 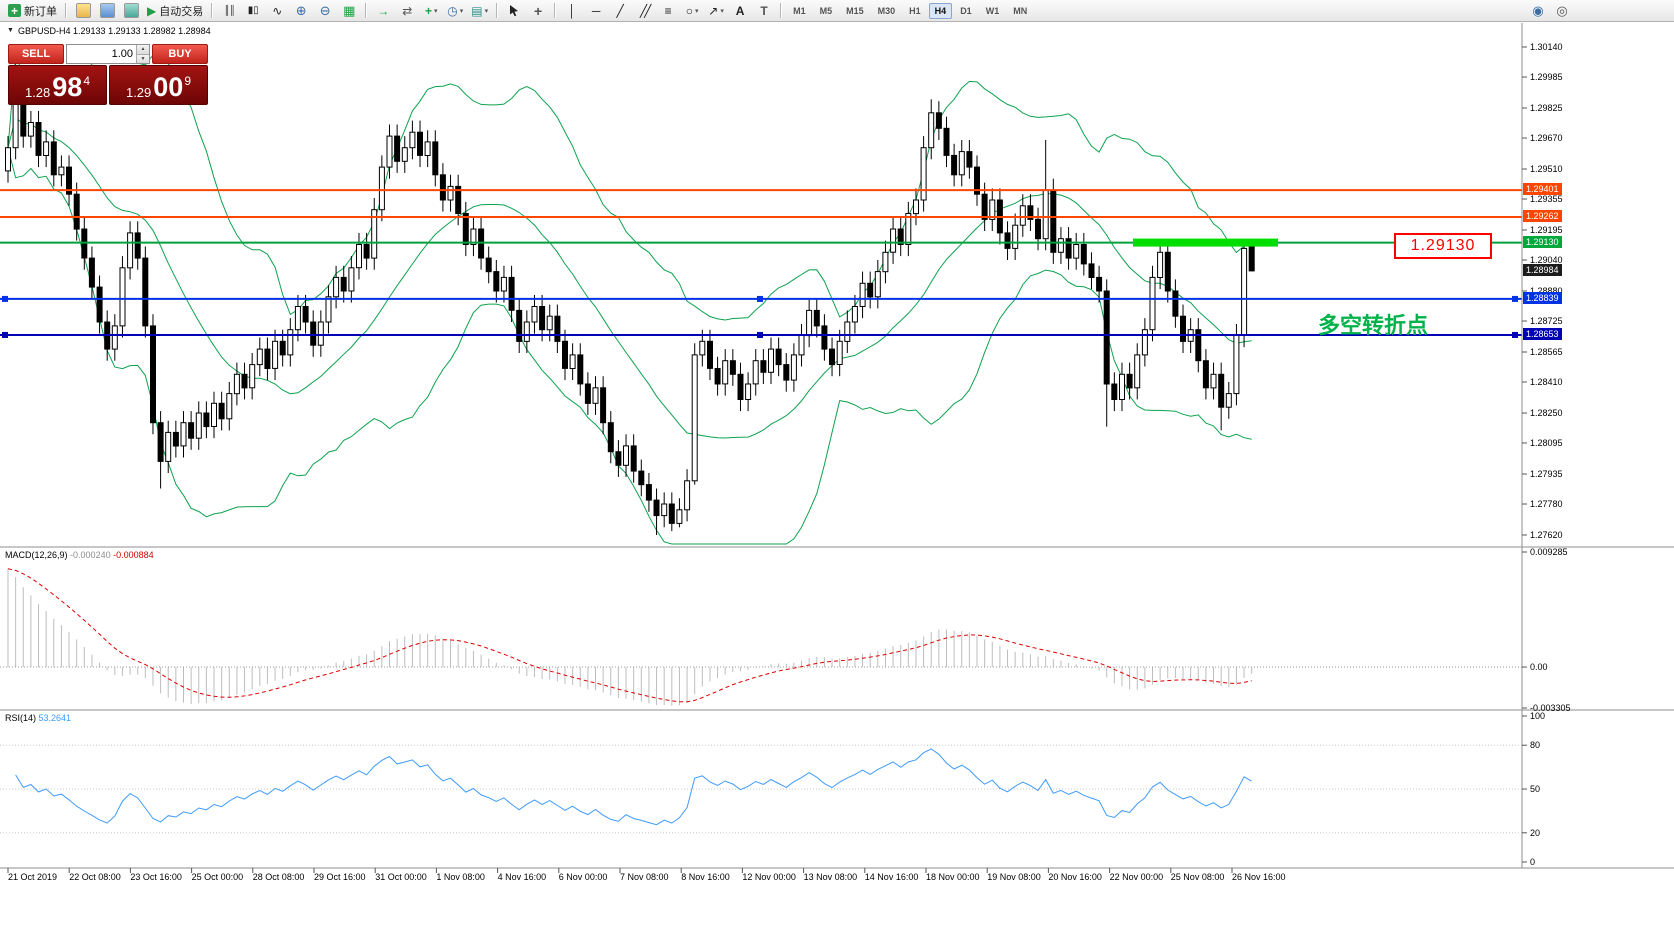 I want to click on auto-trading-button: ▶ 自动交易, so click(x=175, y=11).